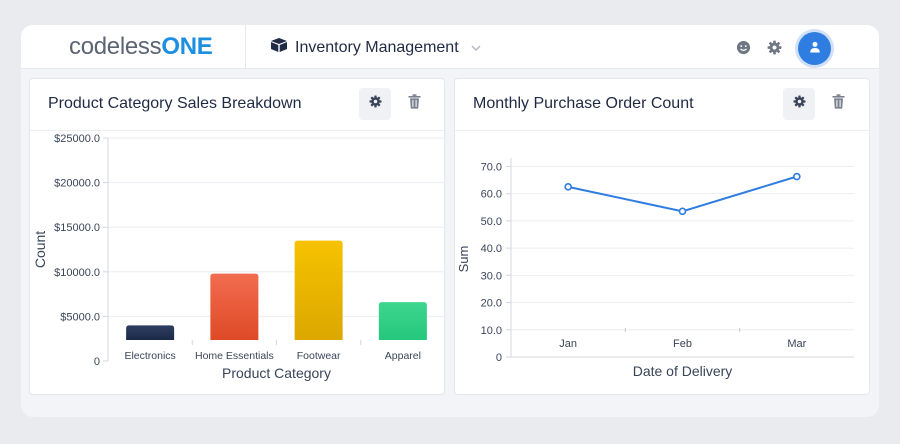 Image resolution: width=900 pixels, height=444 pixels. What do you see at coordinates (77, 184) in the screenshot?
I see `y-tick-label: $20000.0` at bounding box center [77, 184].